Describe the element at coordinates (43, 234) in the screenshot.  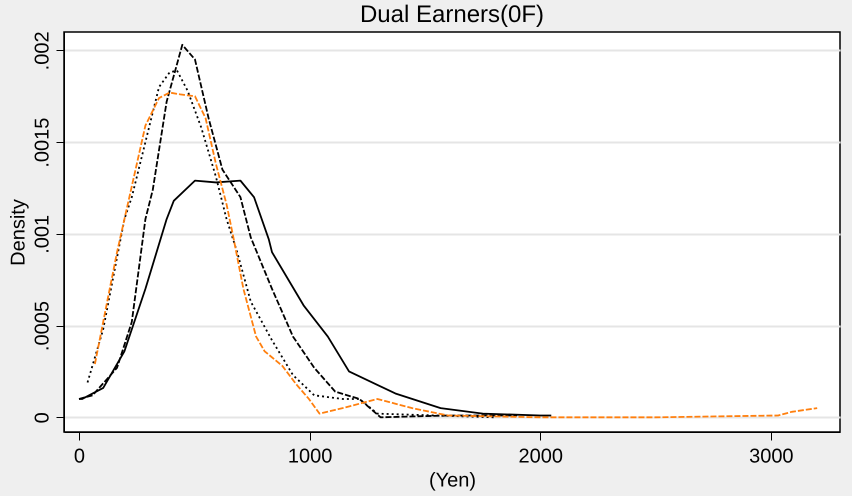
I see `y-tick-label: .001` at that location.